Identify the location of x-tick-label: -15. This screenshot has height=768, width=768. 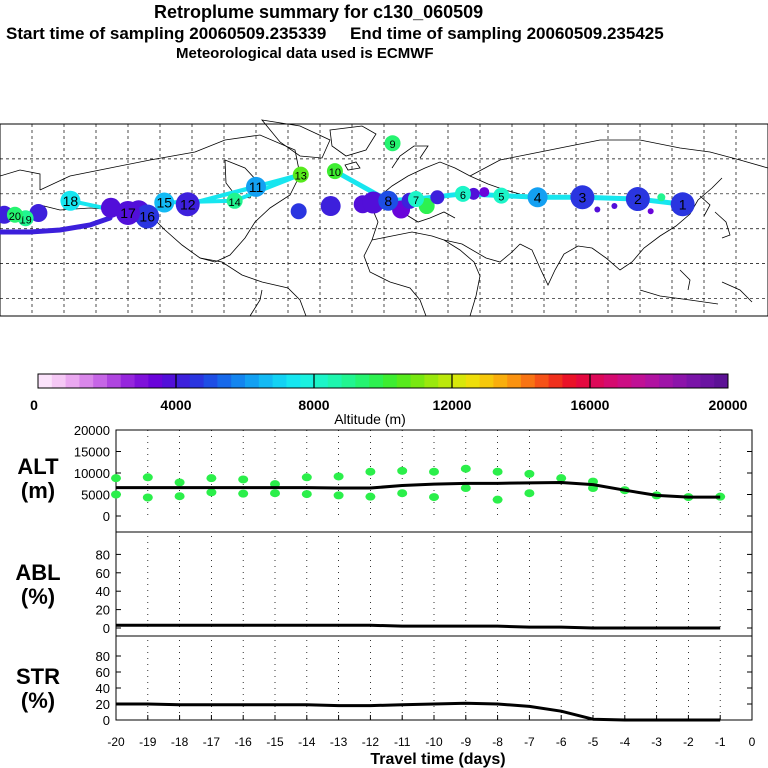
(275, 742).